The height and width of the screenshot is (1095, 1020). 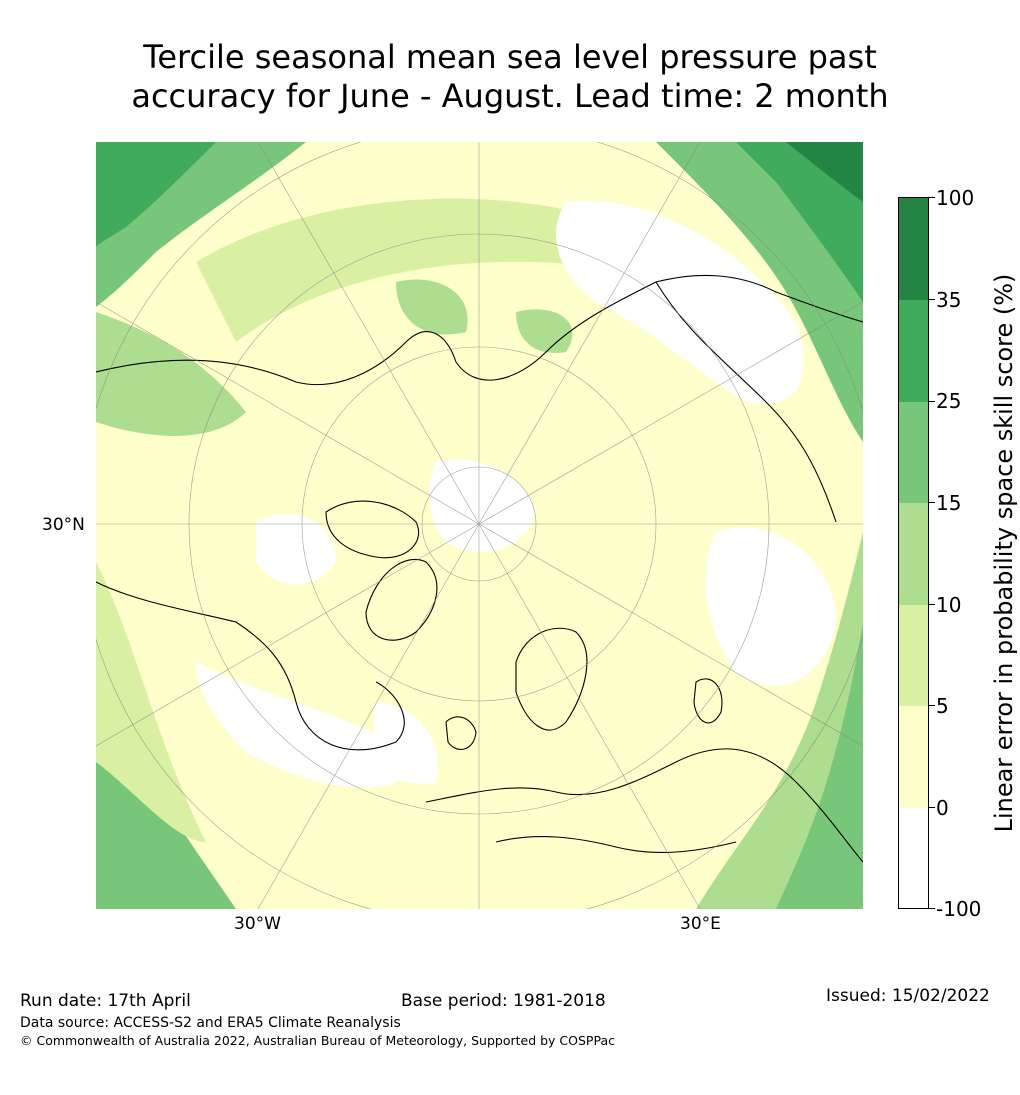 I want to click on coast-british-isles, so click(x=461, y=733).